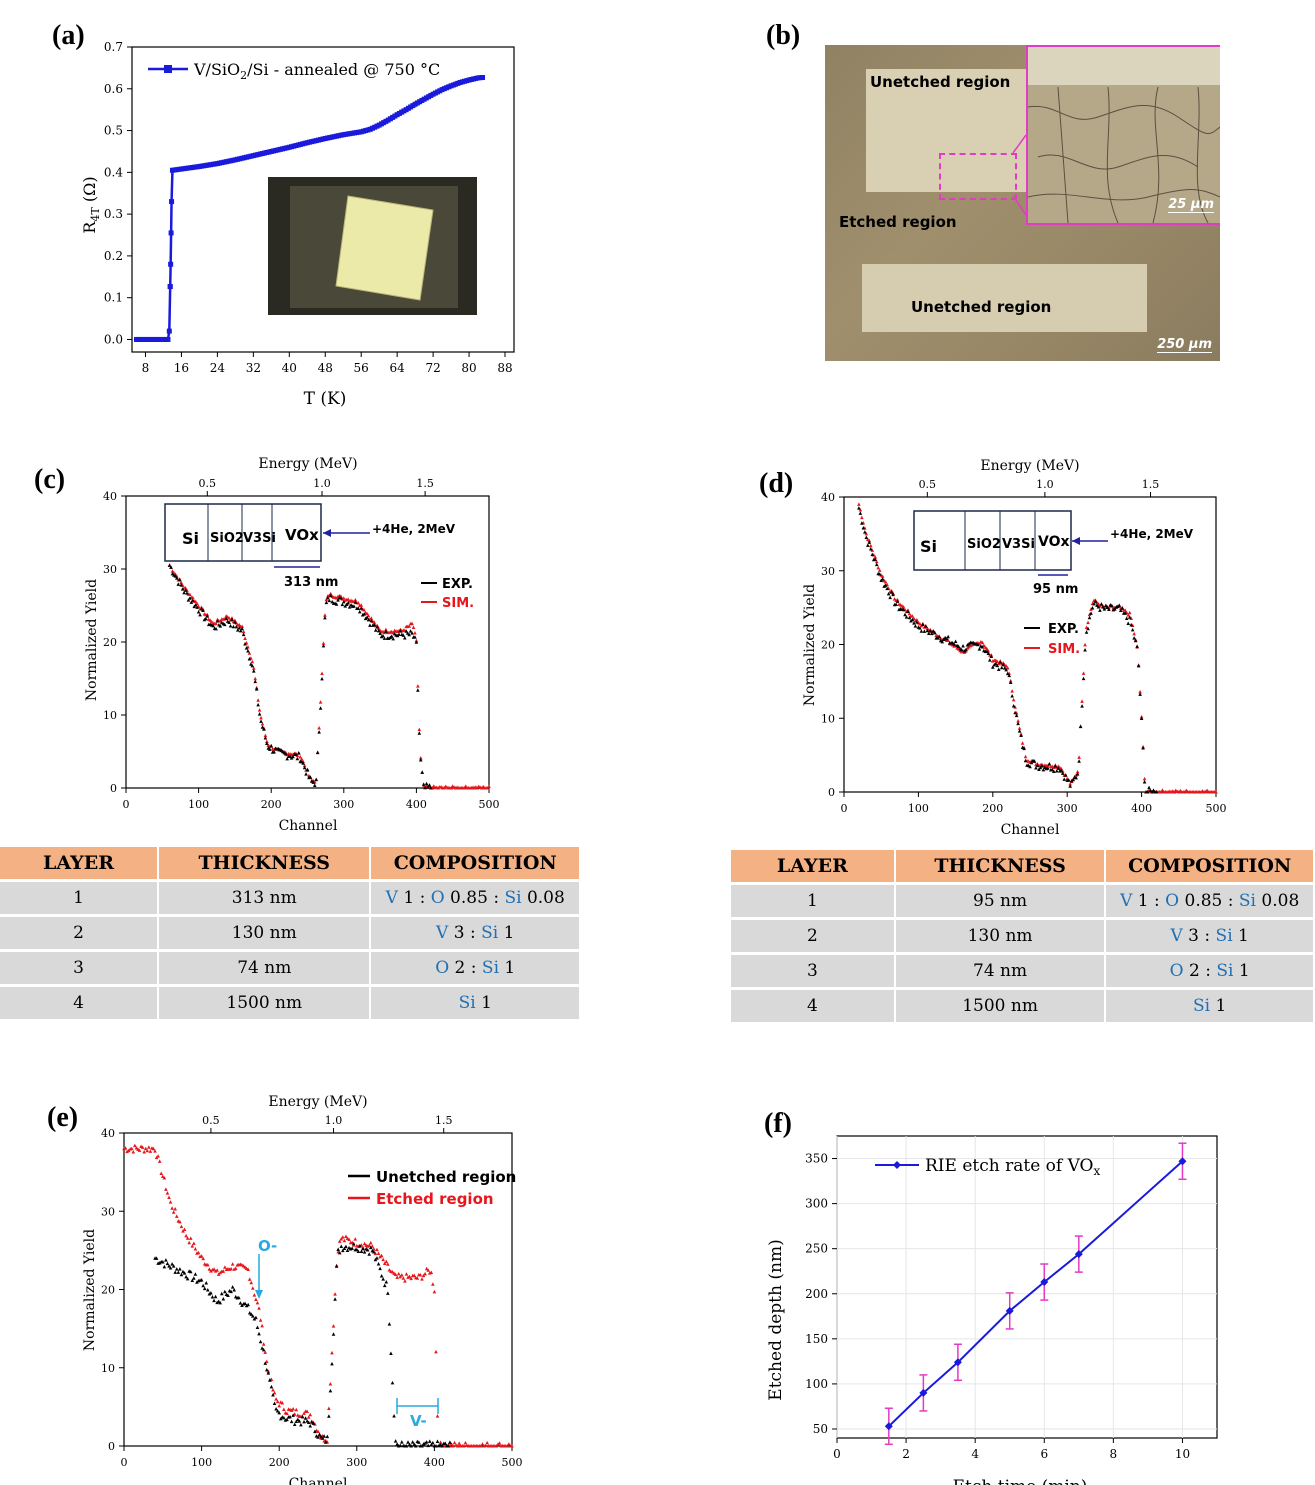 The height and width of the screenshot is (1485, 1315). Describe the element at coordinates (1045, 484) in the screenshot. I see `top-tick-label: 1.0` at that location.